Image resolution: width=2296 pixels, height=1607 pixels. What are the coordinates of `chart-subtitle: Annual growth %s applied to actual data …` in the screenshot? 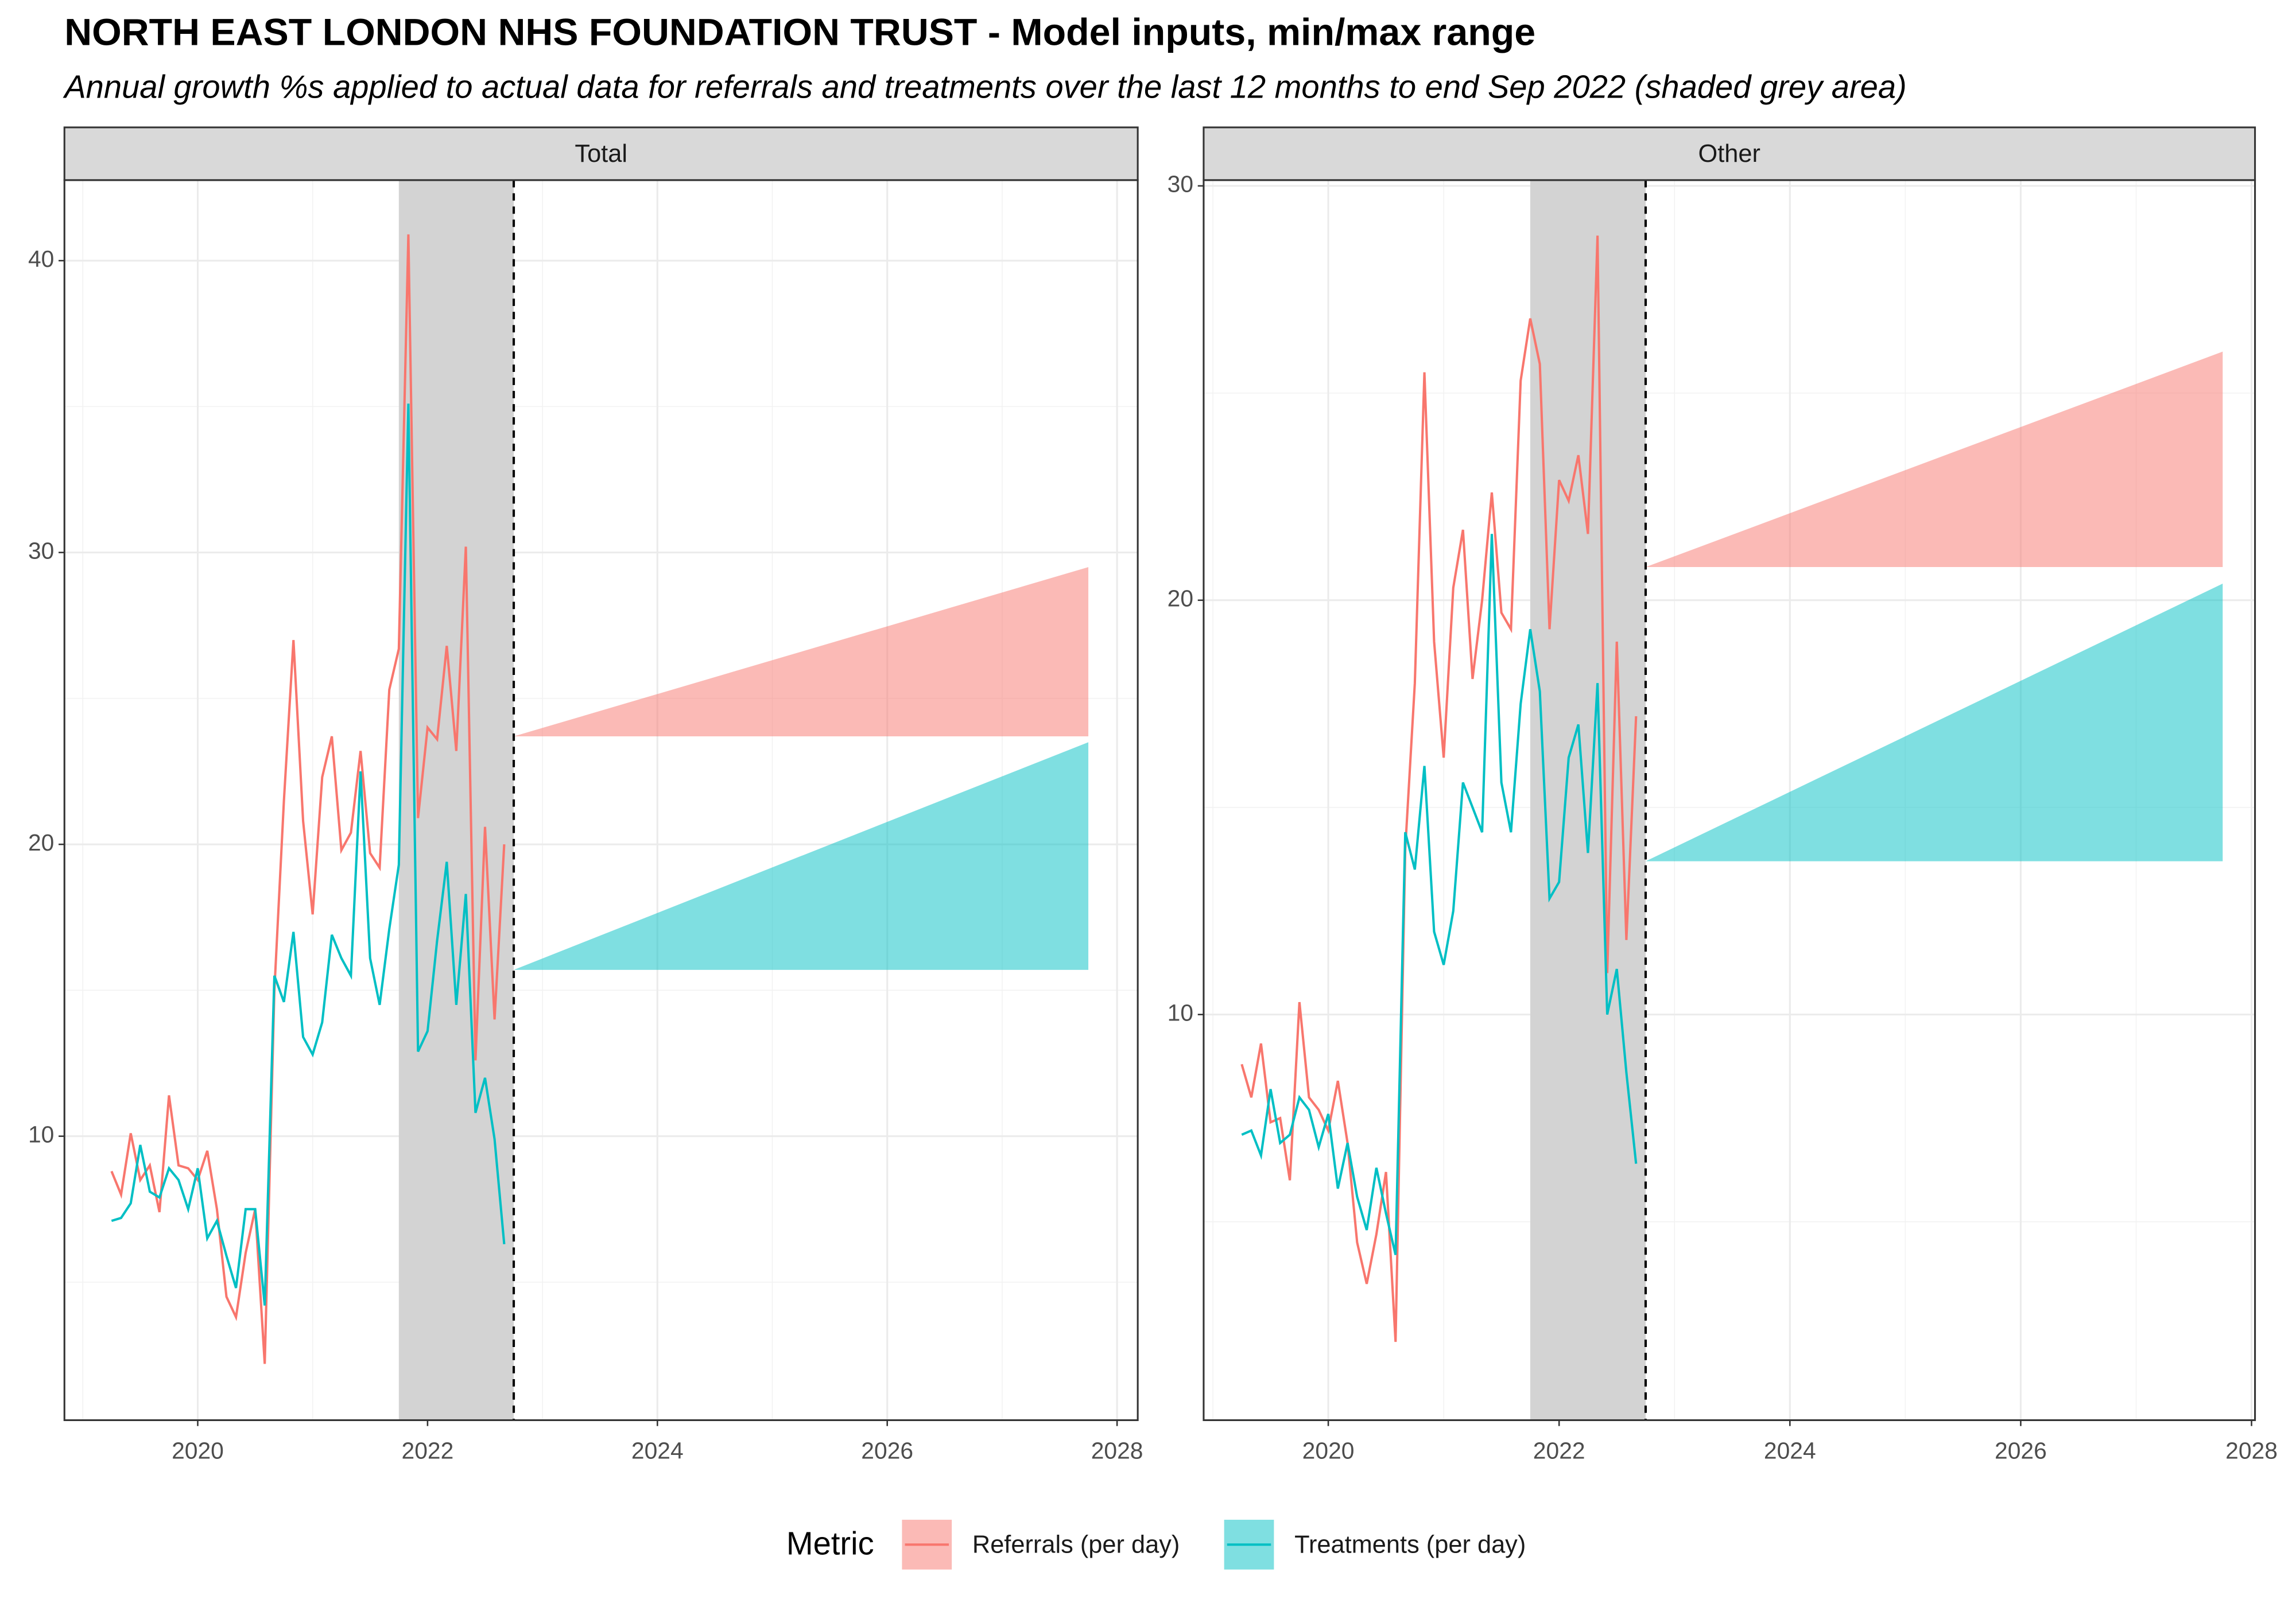 It's located at (984, 86).